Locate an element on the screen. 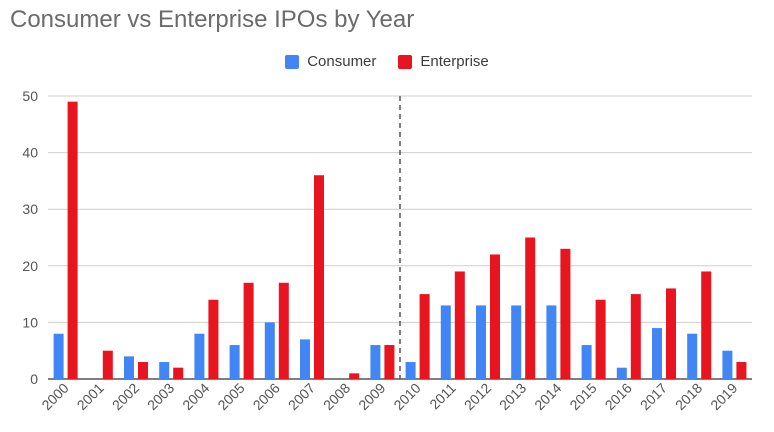 The width and height of the screenshot is (774, 432). bar-consumer-2007 is located at coordinates (305, 359).